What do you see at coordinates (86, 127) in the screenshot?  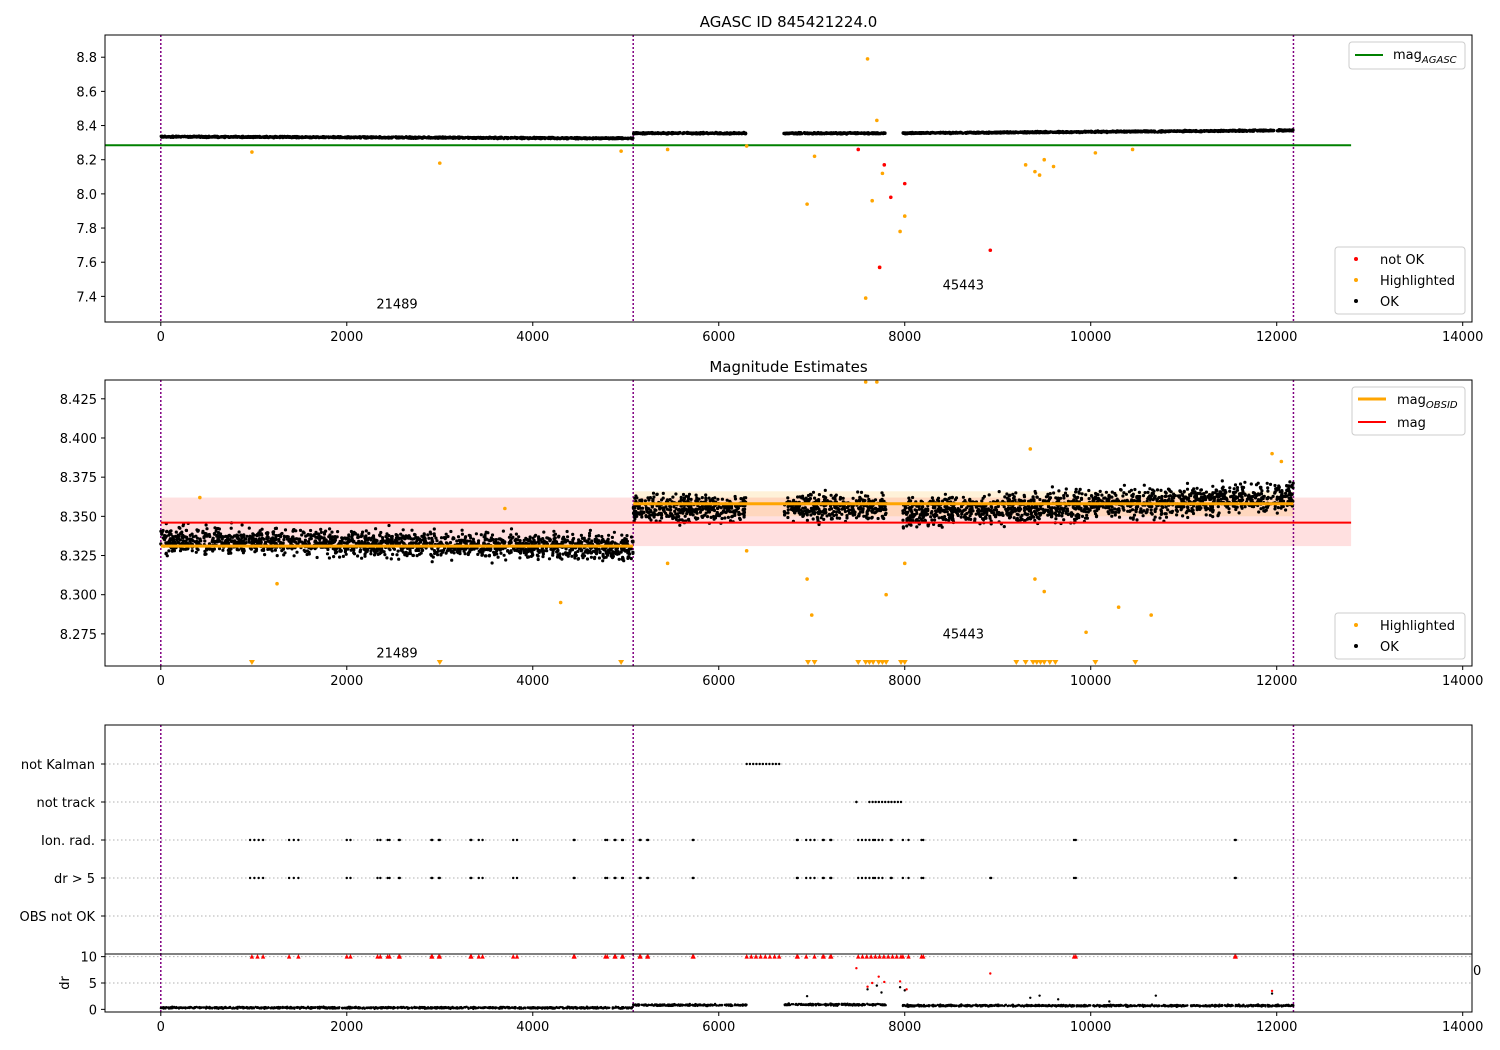 I see `y-tick-label: 8.4` at bounding box center [86, 127].